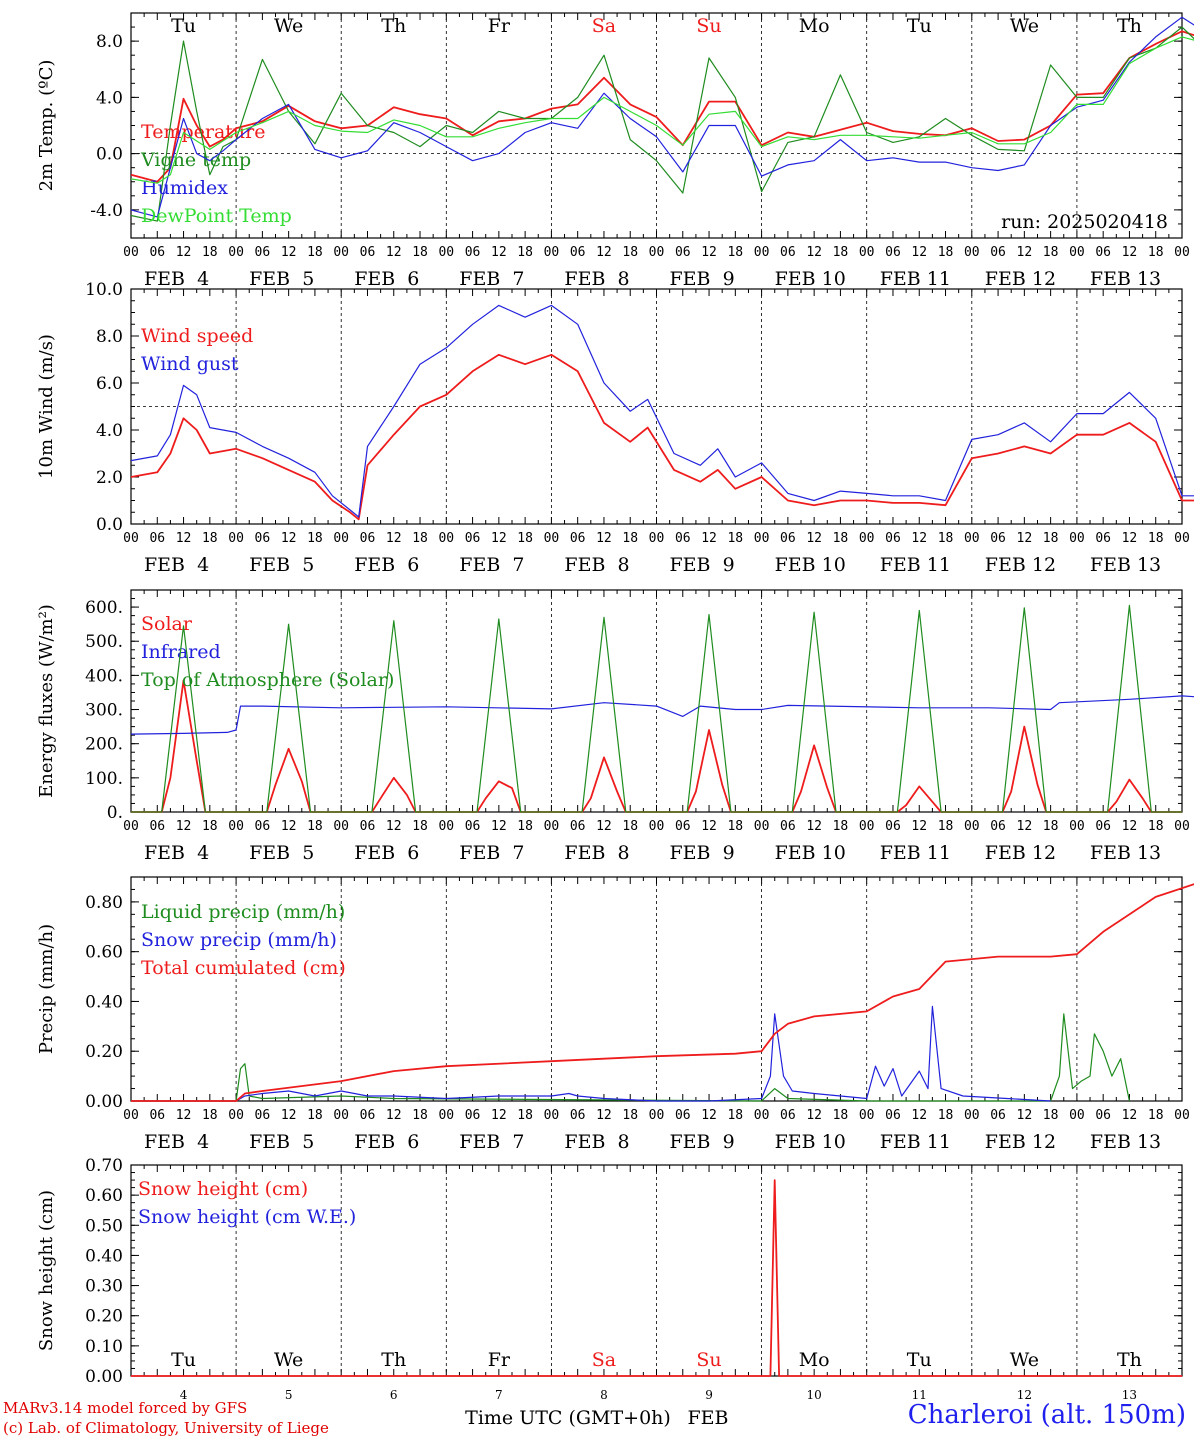 The image size is (1194, 1440). I want to click on date-label: FEB 8, so click(596, 853).